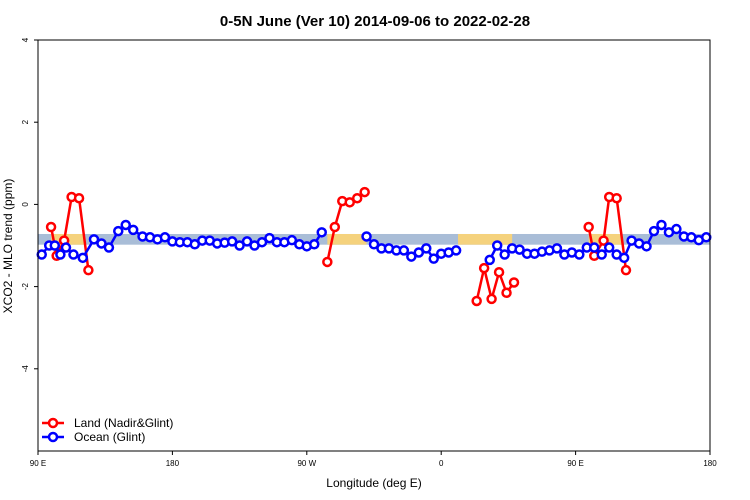 The height and width of the screenshot is (500, 750). What do you see at coordinates (373, 459) in the screenshot?
I see `x-axis: 90 E 180 90 W 0 90 E 180` at bounding box center [373, 459].